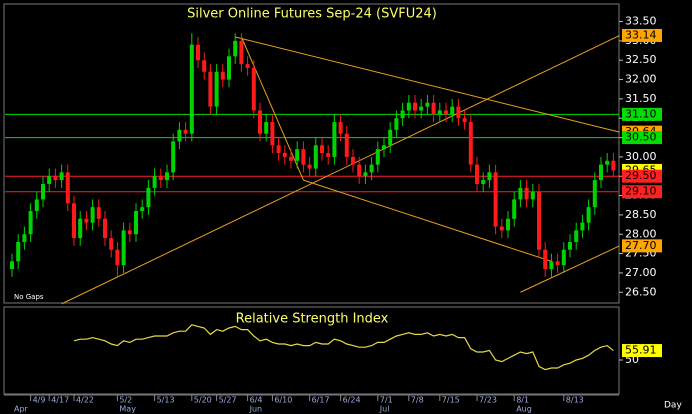 This screenshot has height=414, width=692. I want to click on x-tick-label: 7/8, so click(417, 400).